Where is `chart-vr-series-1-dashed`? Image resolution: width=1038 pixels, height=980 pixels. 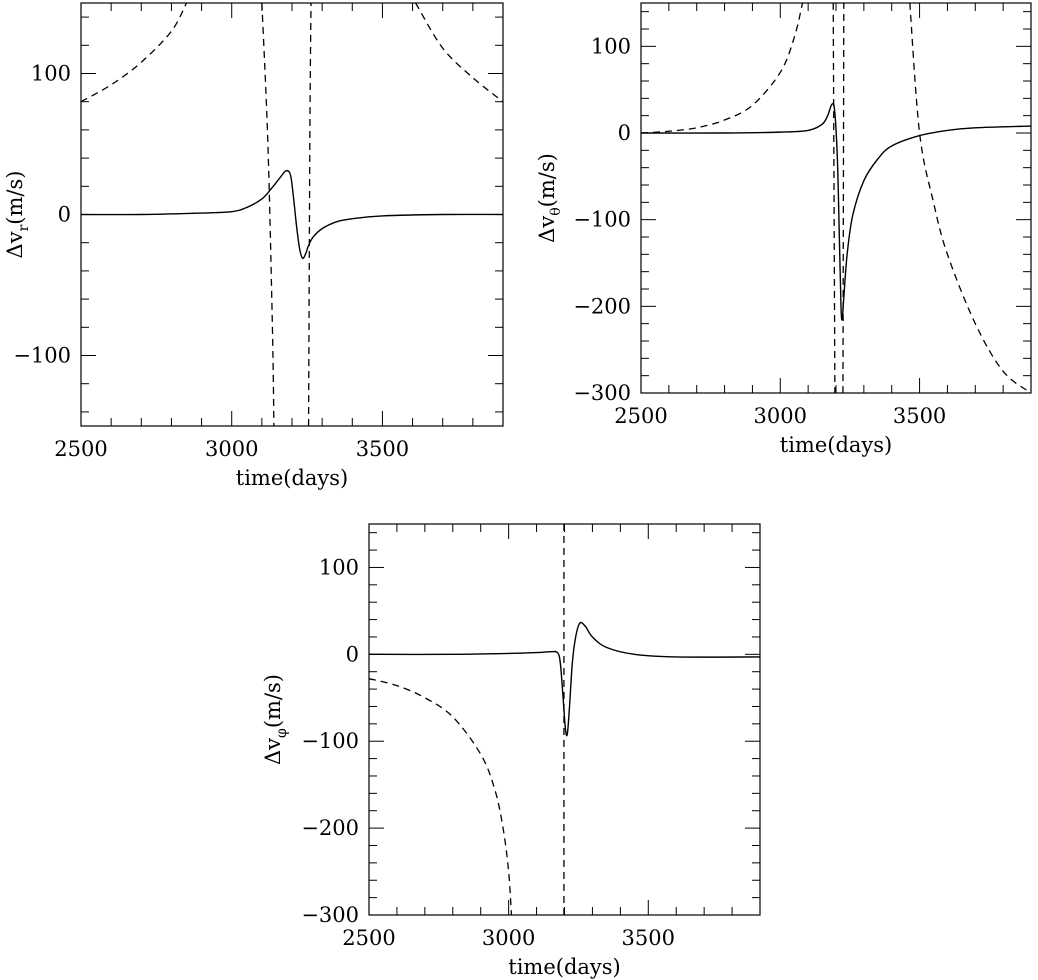 chart-vr-series-1-dashed is located at coordinates (134, 53).